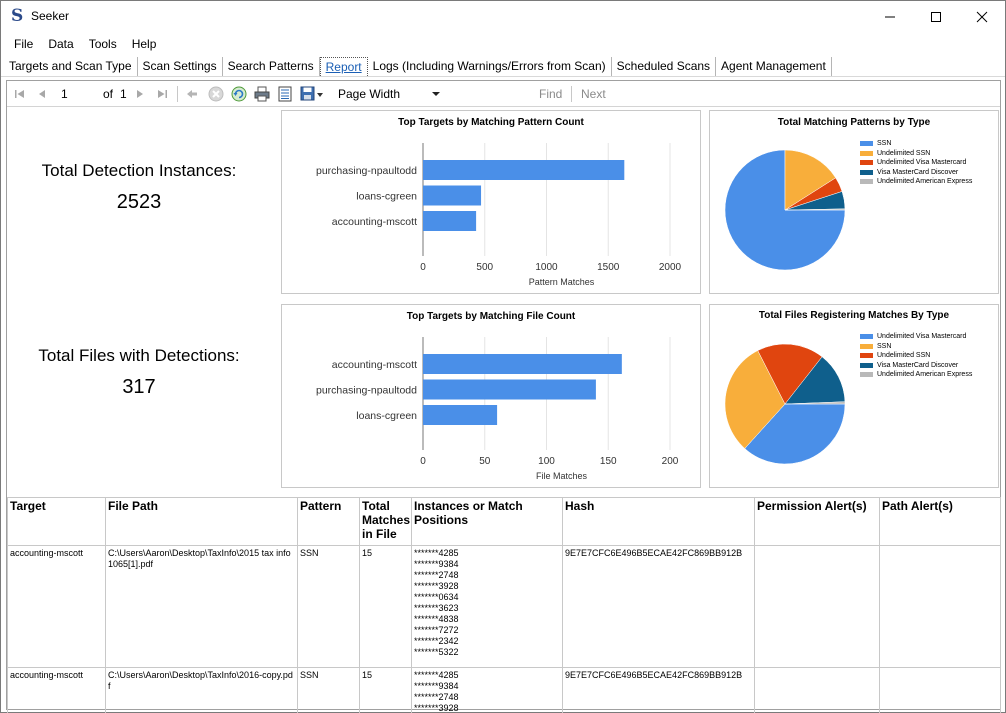 The height and width of the screenshot is (713, 1006). I want to click on instance-value: *******3928, so click(436, 708).